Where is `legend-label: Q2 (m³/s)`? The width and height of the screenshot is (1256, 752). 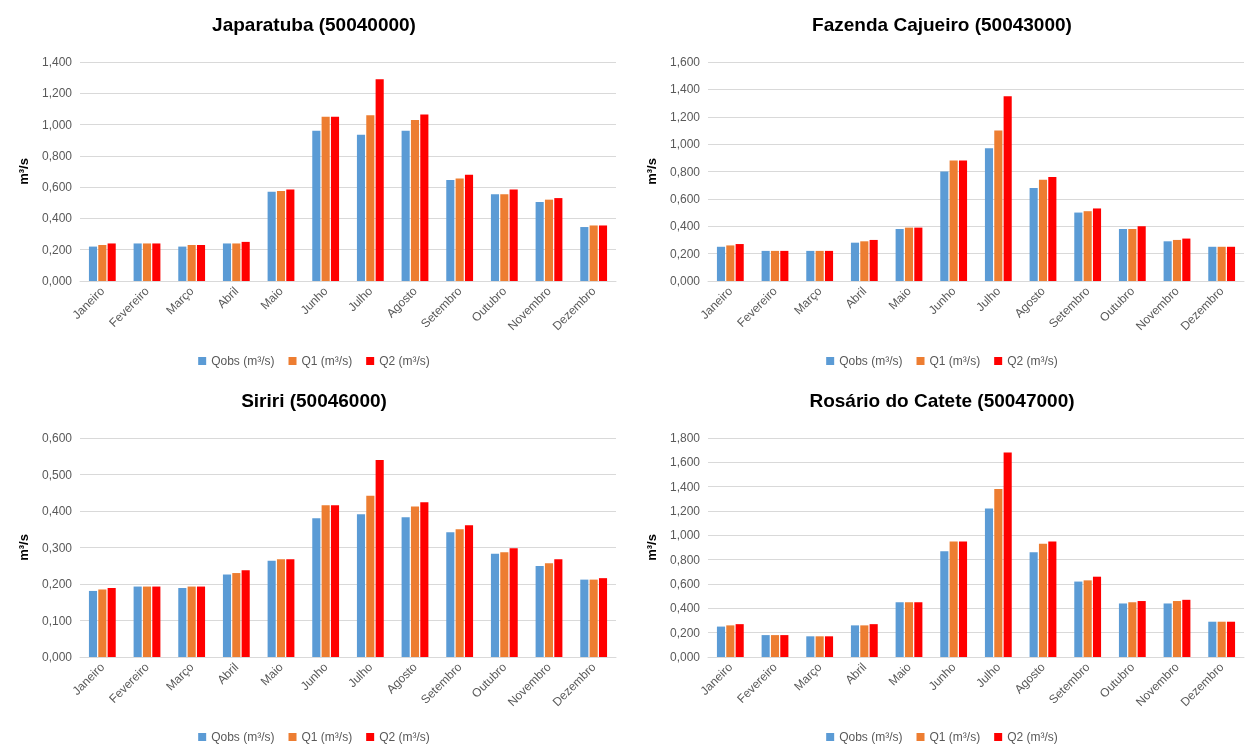
legend-label: Q2 (m³/s) is located at coordinates (1032, 361).